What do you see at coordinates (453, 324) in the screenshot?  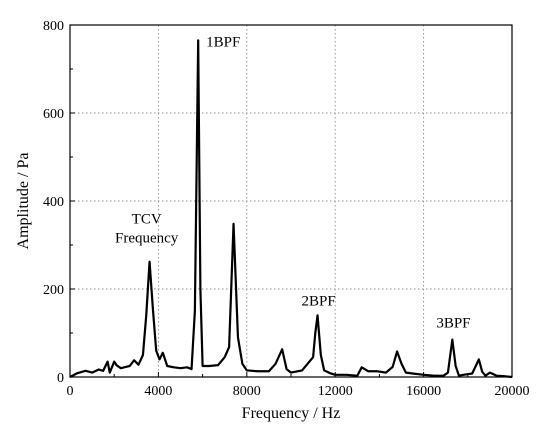 I see `annotation-label: 3BPF` at bounding box center [453, 324].